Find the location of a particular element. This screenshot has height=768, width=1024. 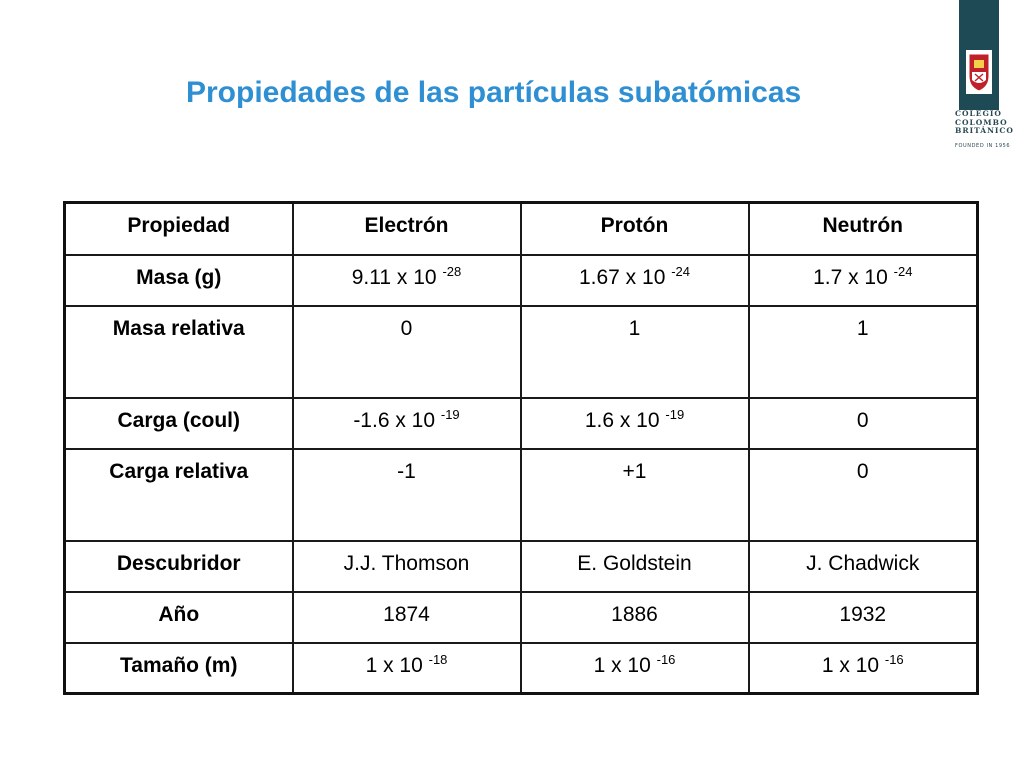

cell-value: +1 is located at coordinates (634, 471).